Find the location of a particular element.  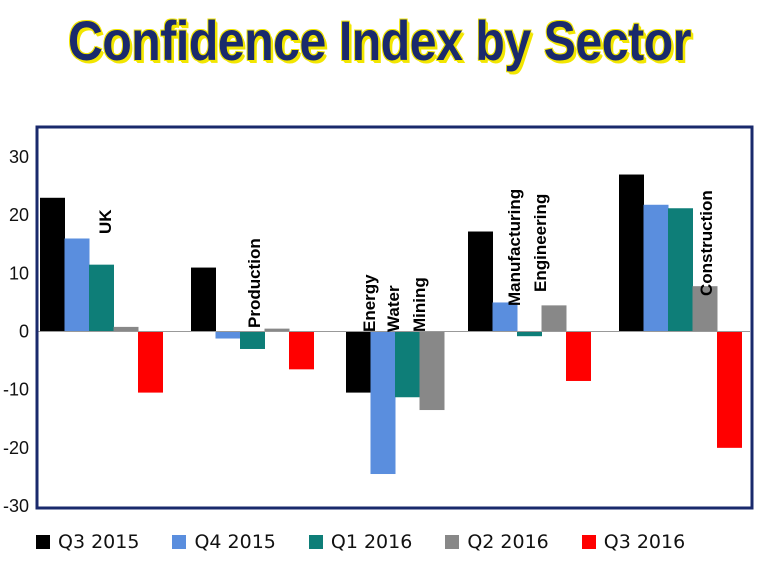

legend-item: Q2 2016 is located at coordinates (497, 542).